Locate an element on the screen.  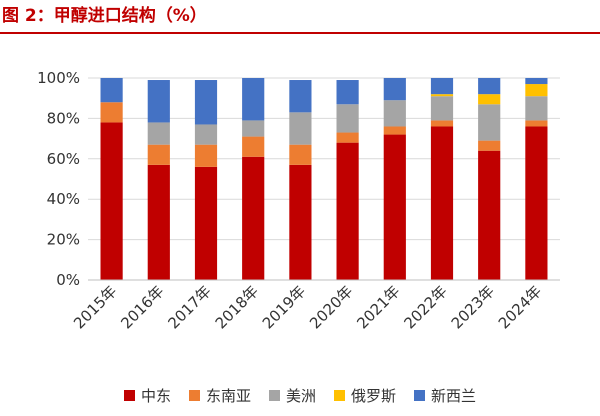
legend-label: 中东 is located at coordinates (155, 395).